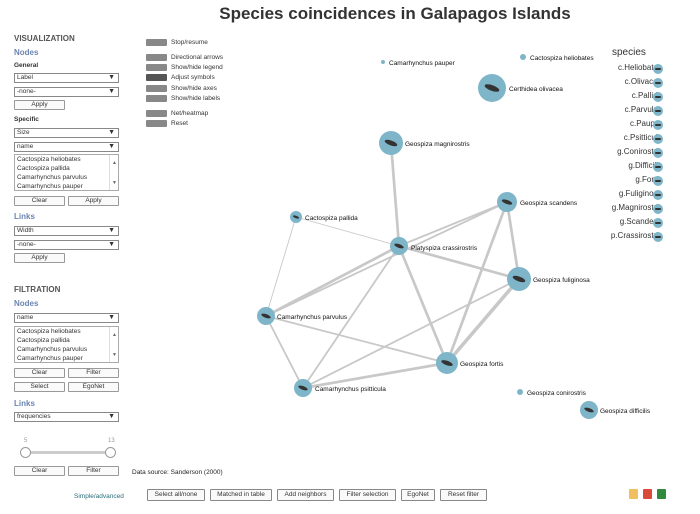 The height and width of the screenshot is (514, 700). Describe the element at coordinates (99, 496) in the screenshot. I see `simple-advanced-link: Simple/advanced` at that location.